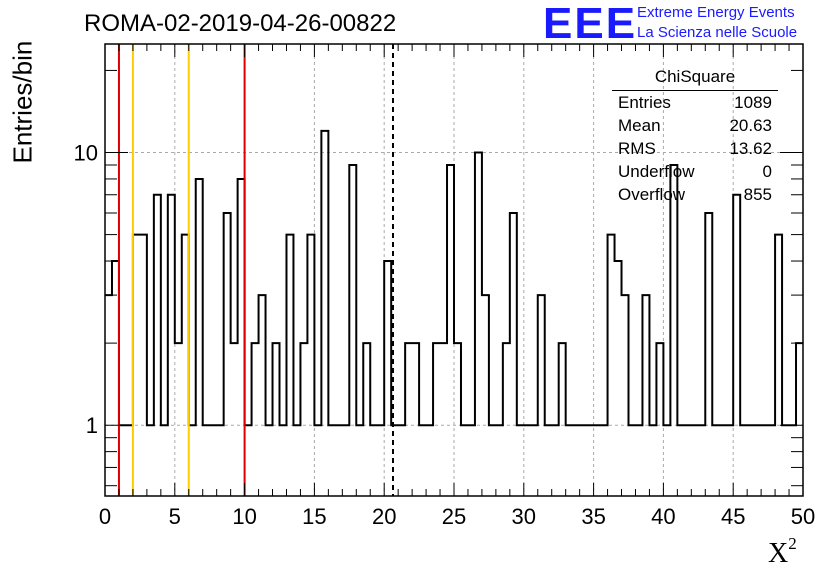 The height and width of the screenshot is (572, 836). I want to click on y-tick-label: 1, so click(92, 425).